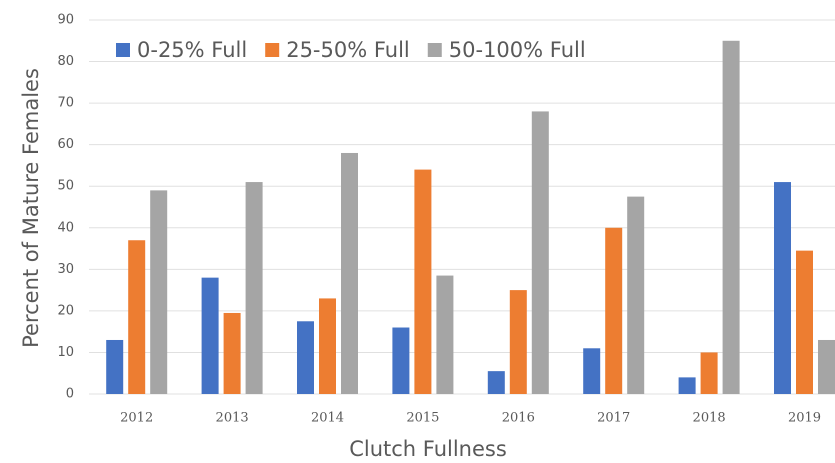  What do you see at coordinates (70, 394) in the screenshot?
I see `y-tick-label: 0` at bounding box center [70, 394].